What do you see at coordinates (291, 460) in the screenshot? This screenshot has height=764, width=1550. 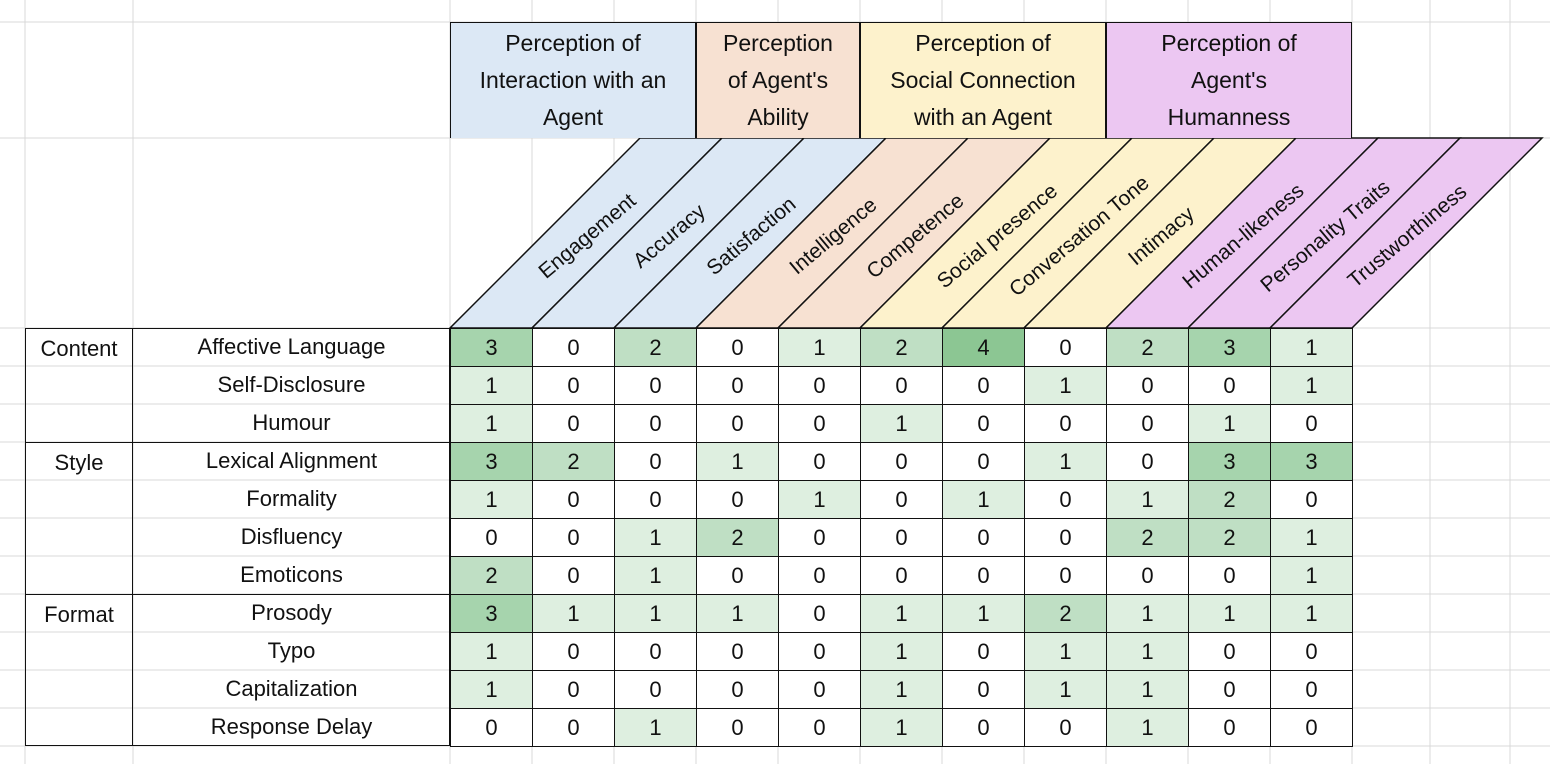 I see `row-label: Lexical Alignment` at bounding box center [291, 460].